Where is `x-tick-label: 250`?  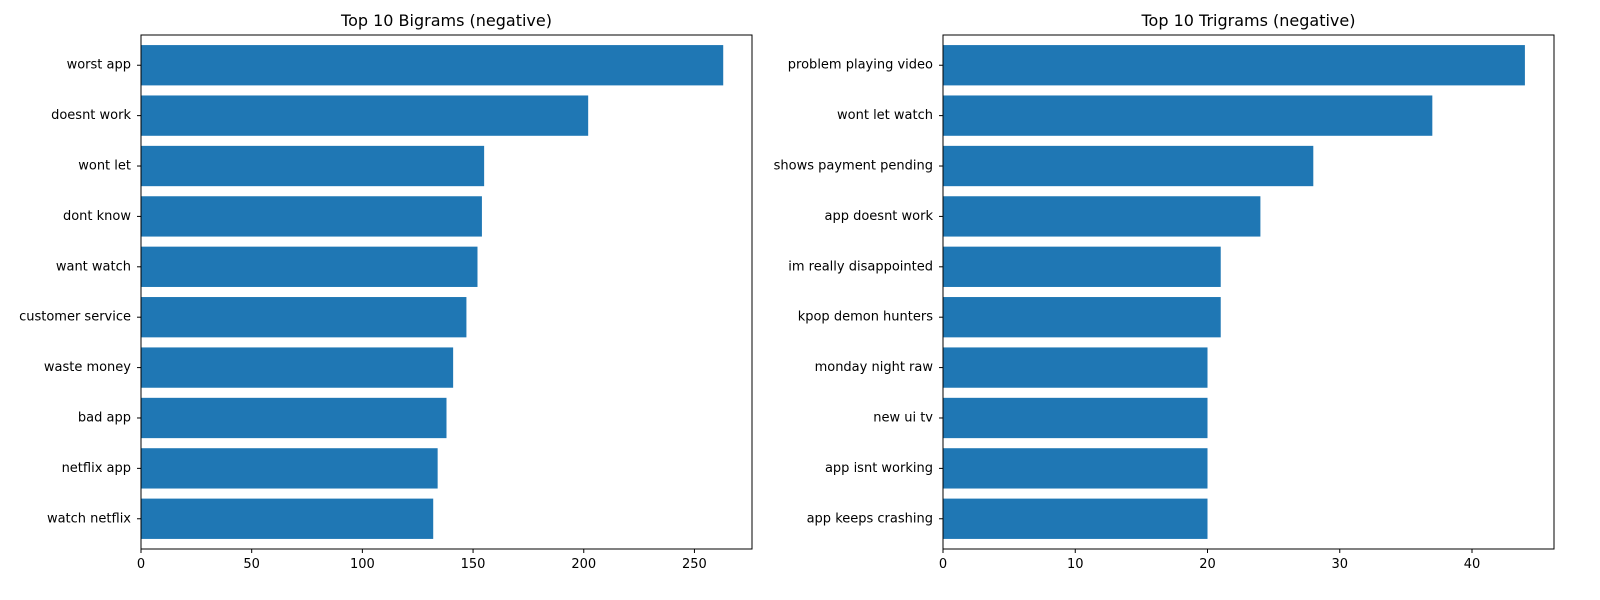
x-tick-label: 250 is located at coordinates (694, 564).